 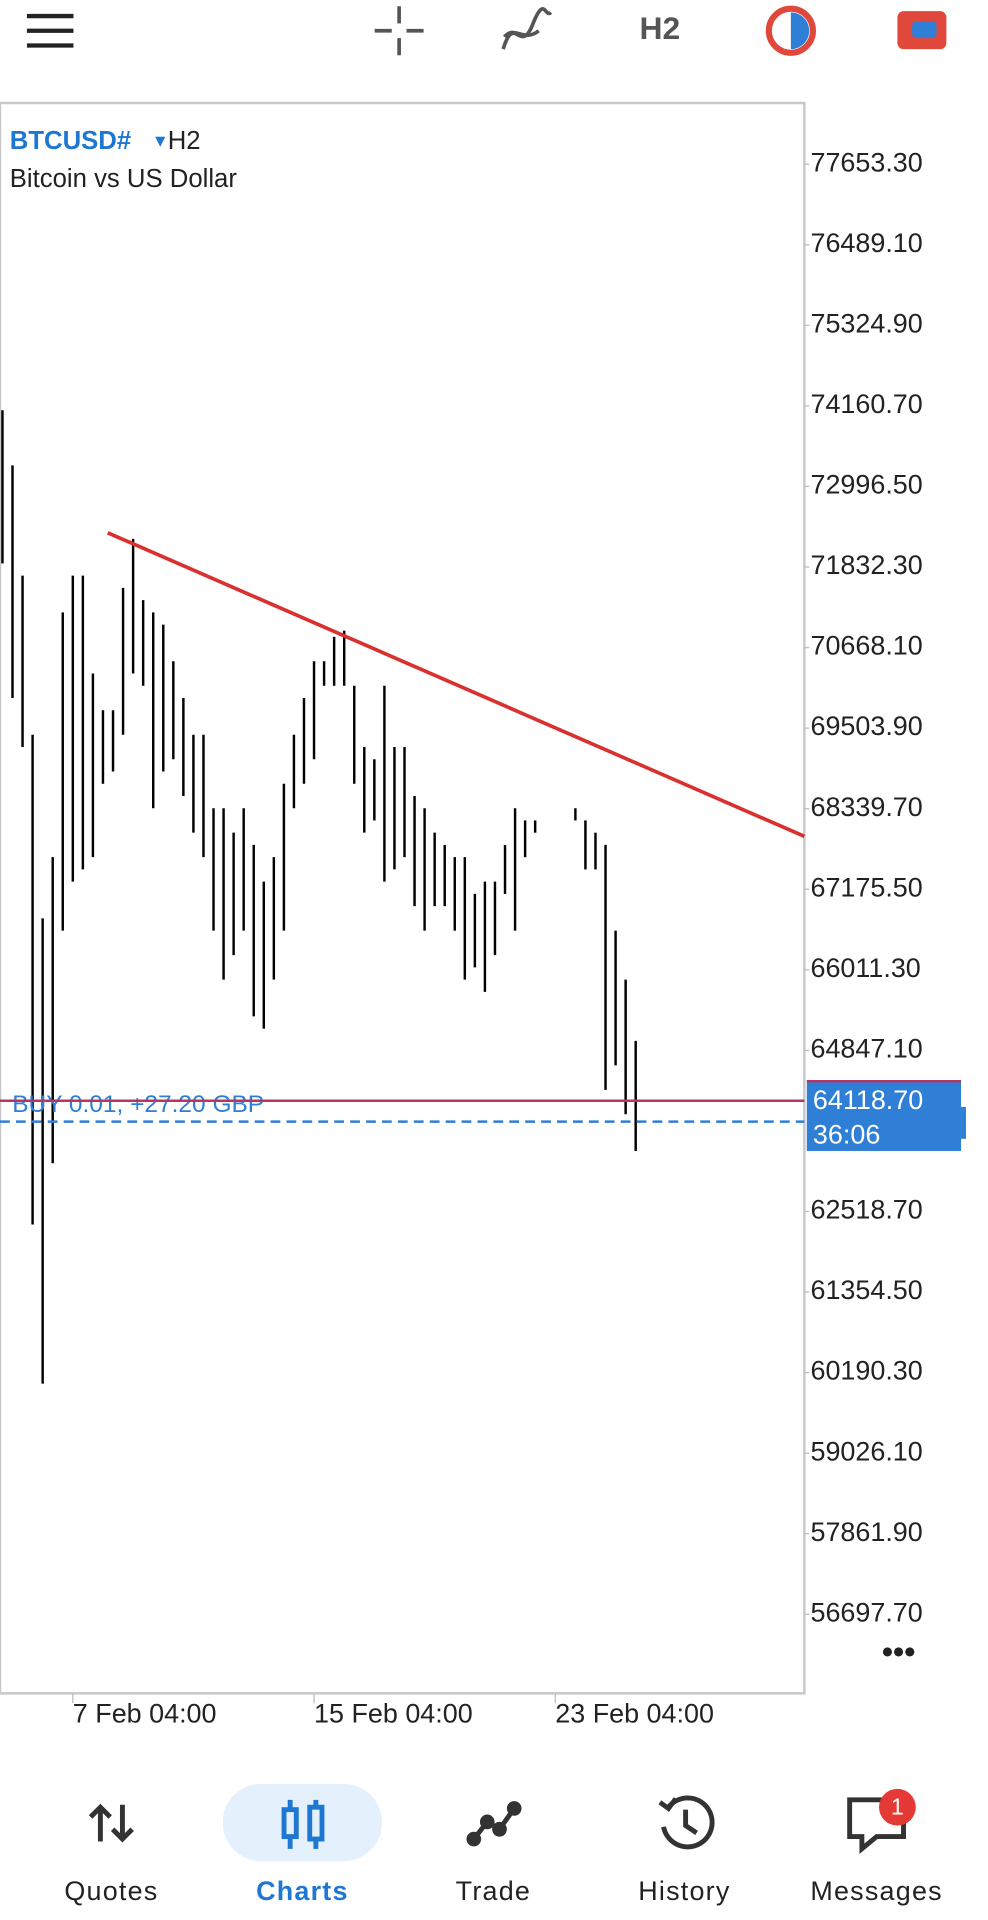 I want to click on y-tick-label: 59026.10, so click(x=866, y=1451).